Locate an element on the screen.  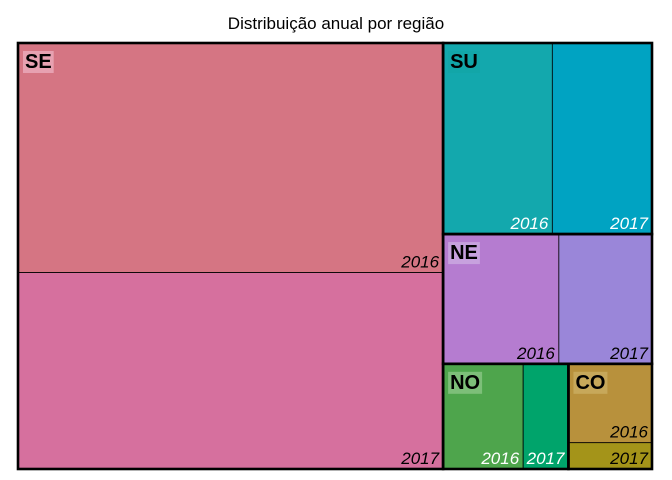
group-label-ne: NE is located at coordinates (464, 253).